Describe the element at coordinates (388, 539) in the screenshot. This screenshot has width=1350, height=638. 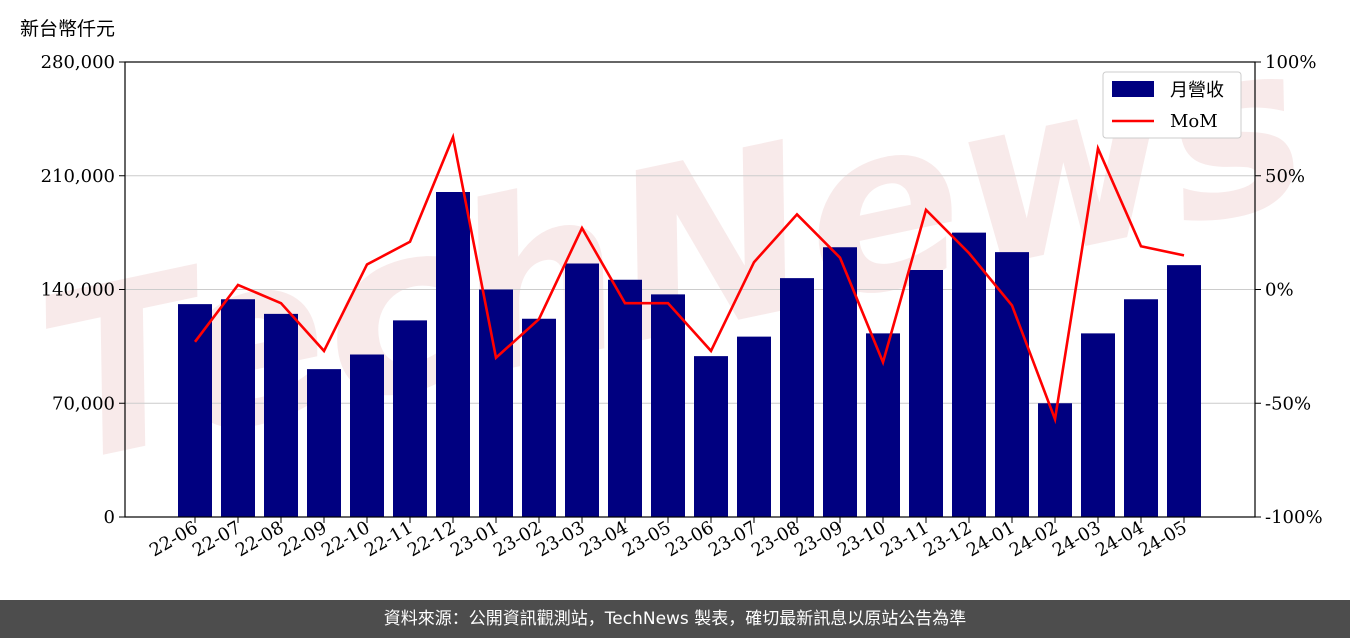
I see `x-tick-label: 22-11` at that location.